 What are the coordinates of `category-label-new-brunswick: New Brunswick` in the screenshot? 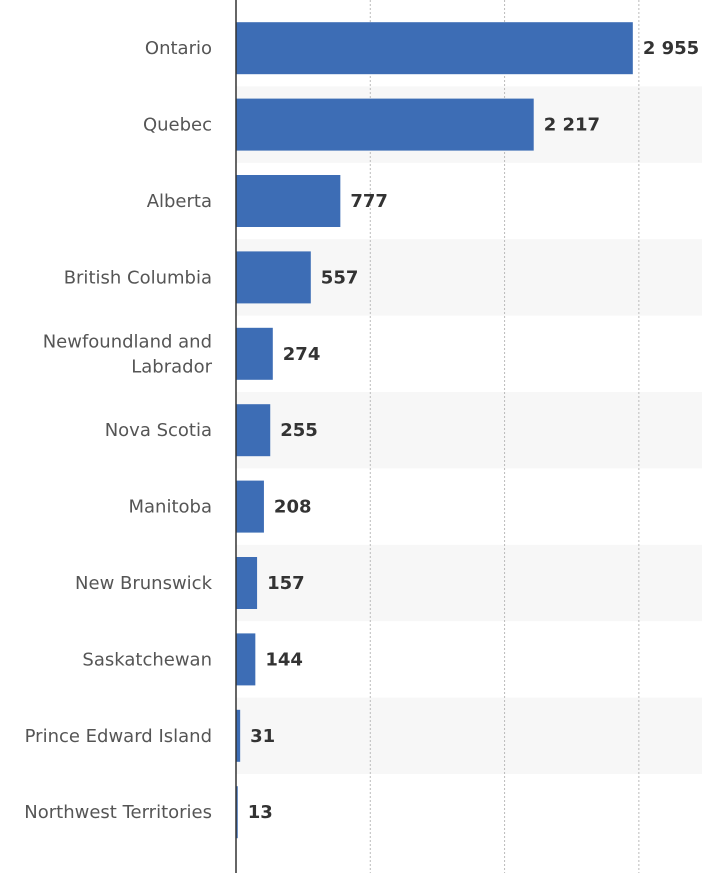 It's located at (144, 583).